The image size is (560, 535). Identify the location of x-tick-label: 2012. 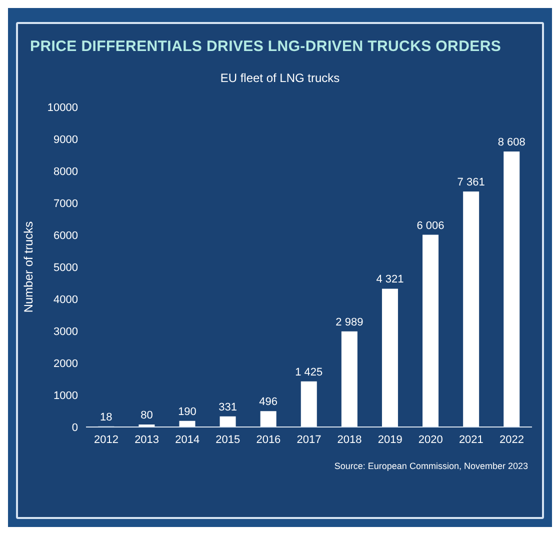
(106, 440).